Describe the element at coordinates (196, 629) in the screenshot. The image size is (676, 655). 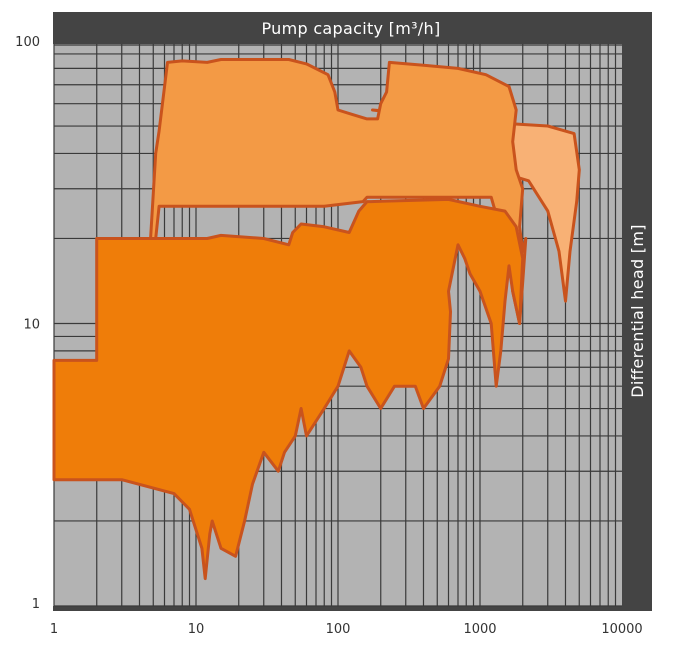
I see `x-tick-label: 10` at that location.